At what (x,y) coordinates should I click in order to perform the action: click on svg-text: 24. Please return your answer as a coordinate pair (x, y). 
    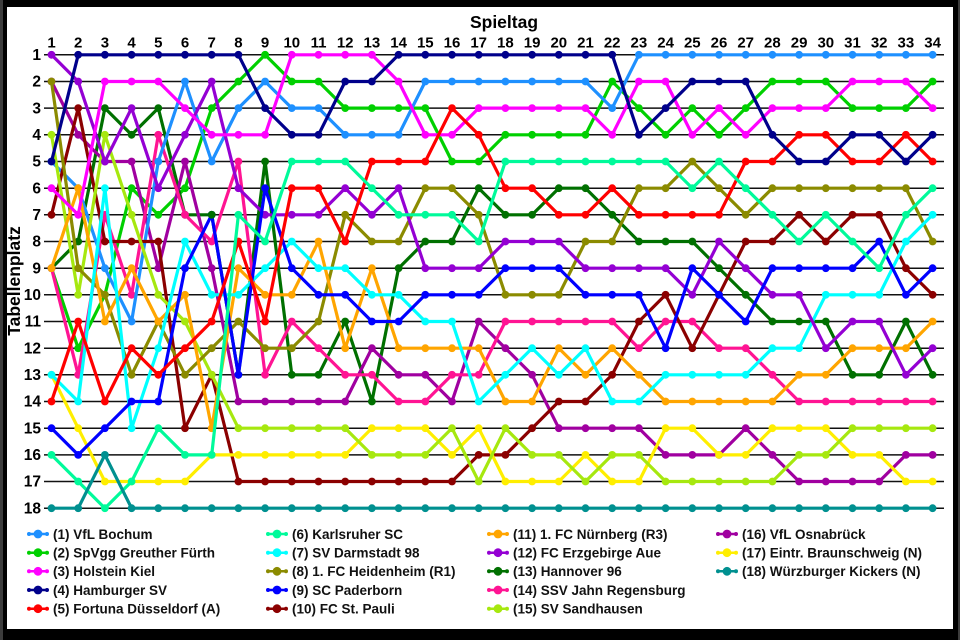
    Looking at the image, I should click on (665, 43).